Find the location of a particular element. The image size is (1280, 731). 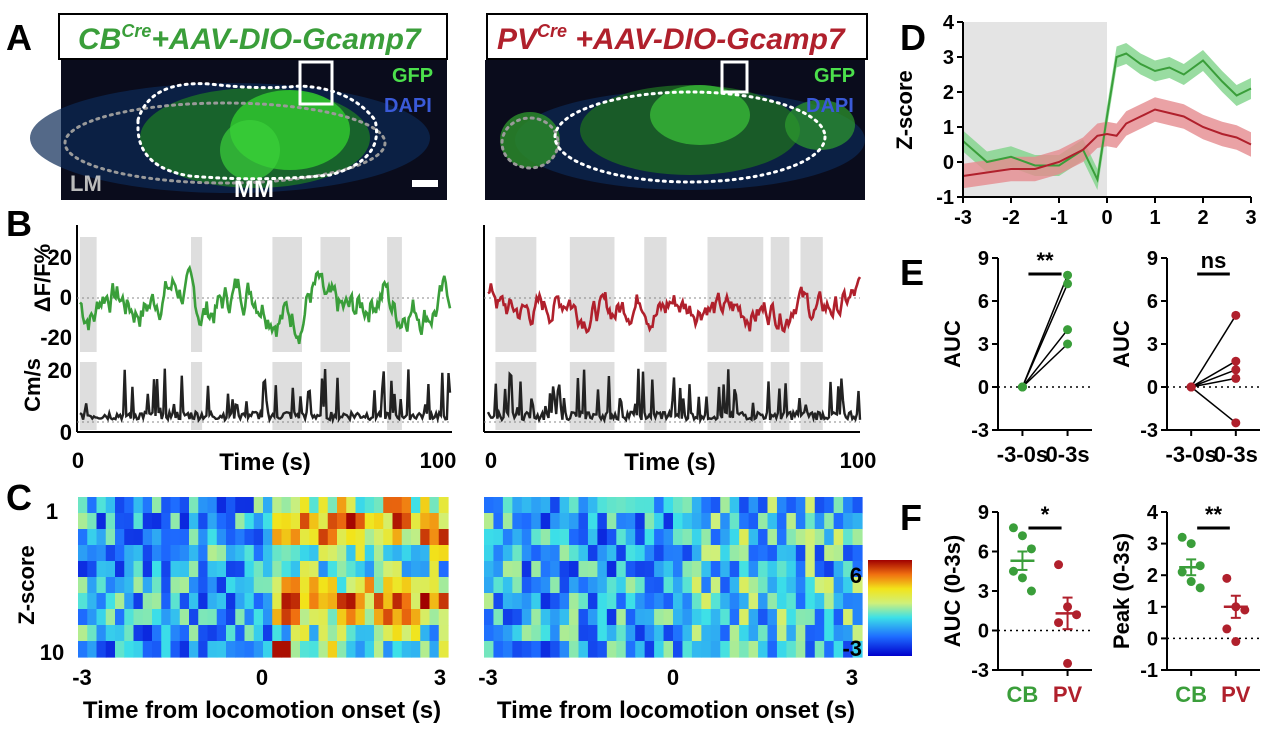

c-row-1: 1 is located at coordinates (52, 511).